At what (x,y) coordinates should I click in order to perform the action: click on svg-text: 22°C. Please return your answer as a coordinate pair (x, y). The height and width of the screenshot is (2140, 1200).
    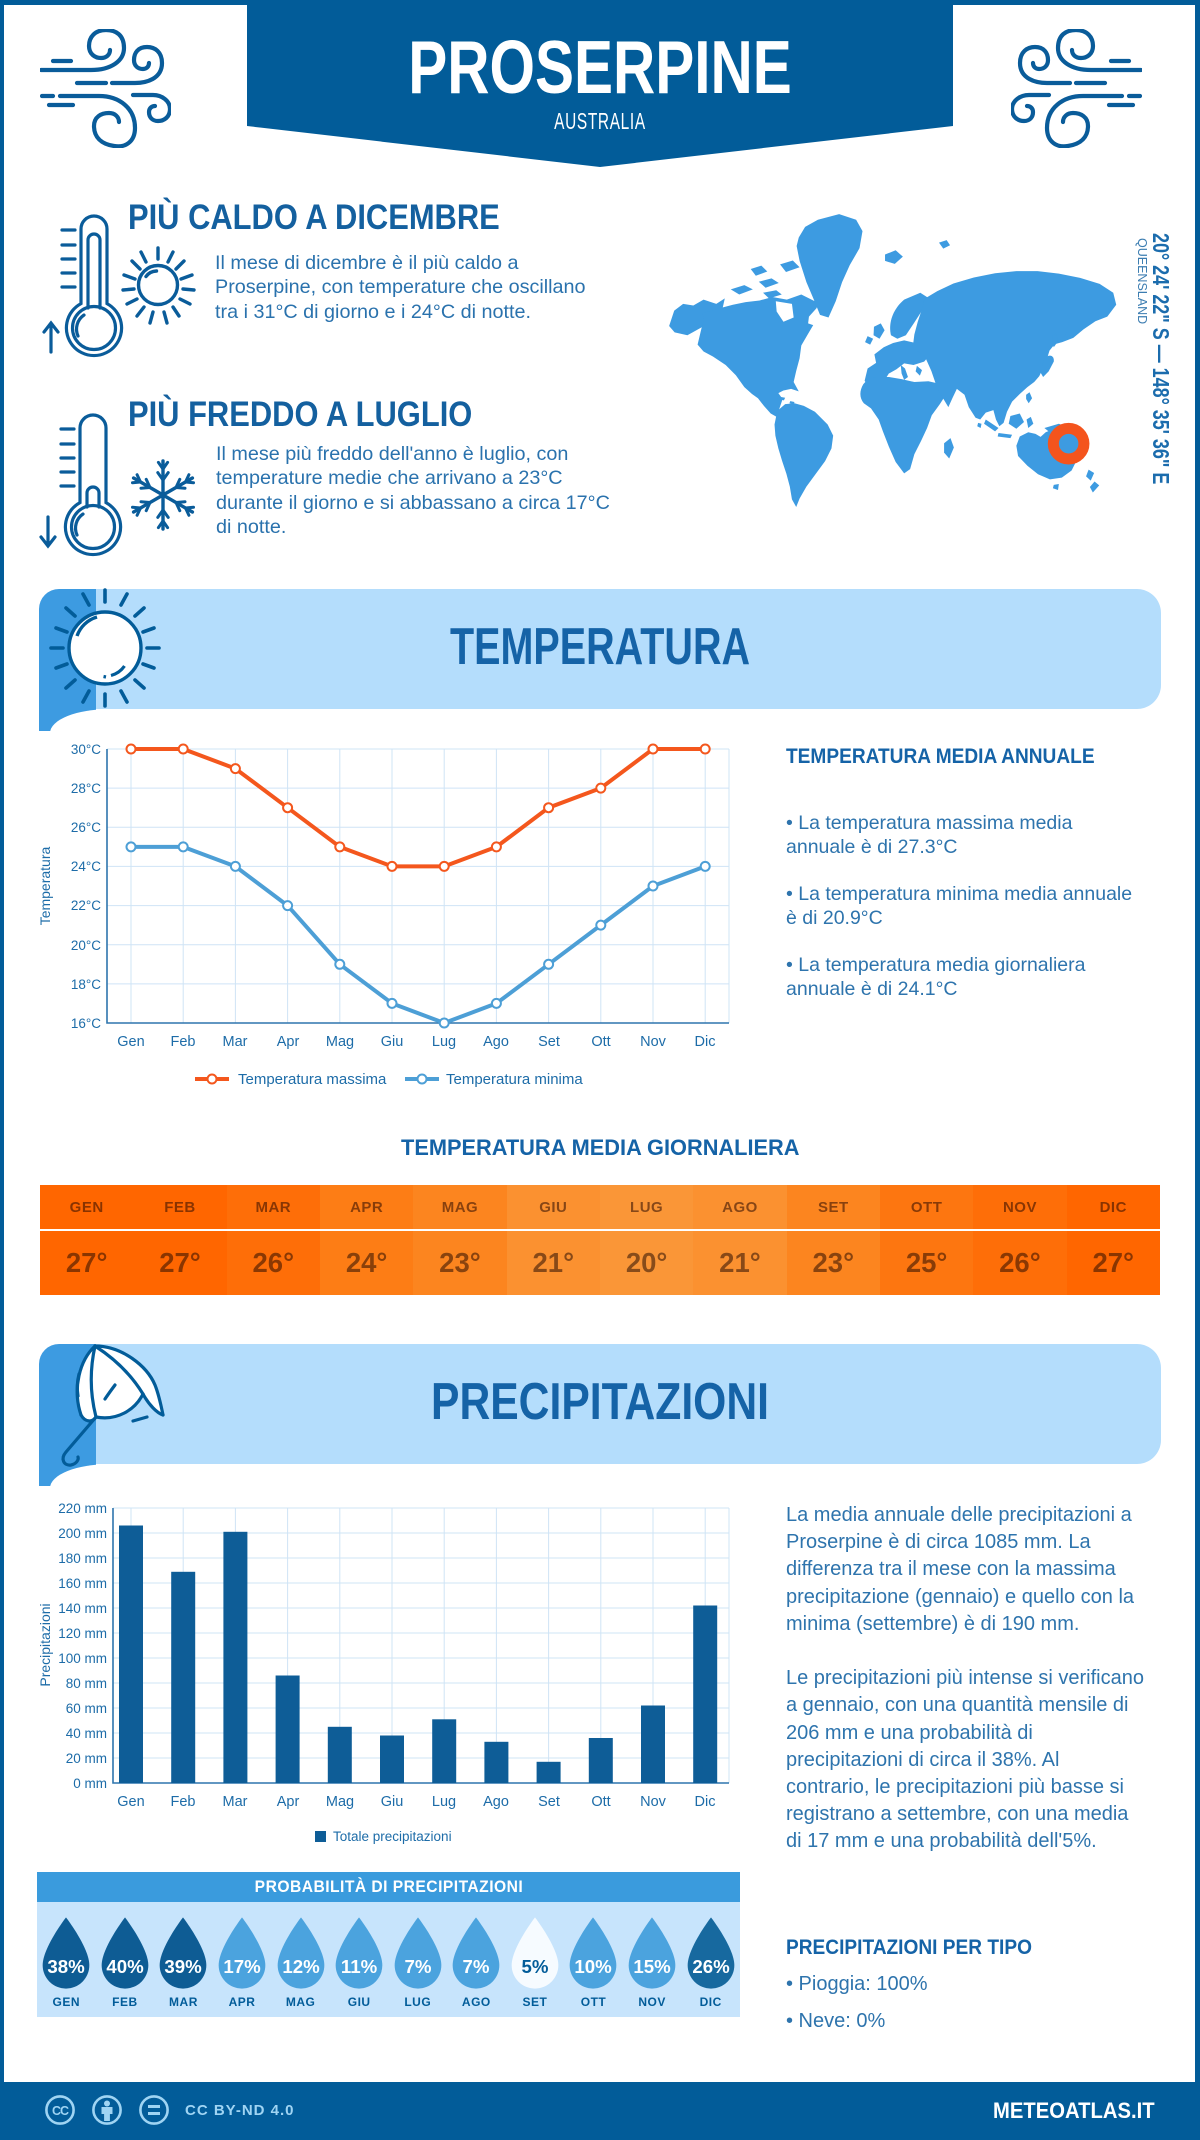
    Looking at the image, I should click on (86, 905).